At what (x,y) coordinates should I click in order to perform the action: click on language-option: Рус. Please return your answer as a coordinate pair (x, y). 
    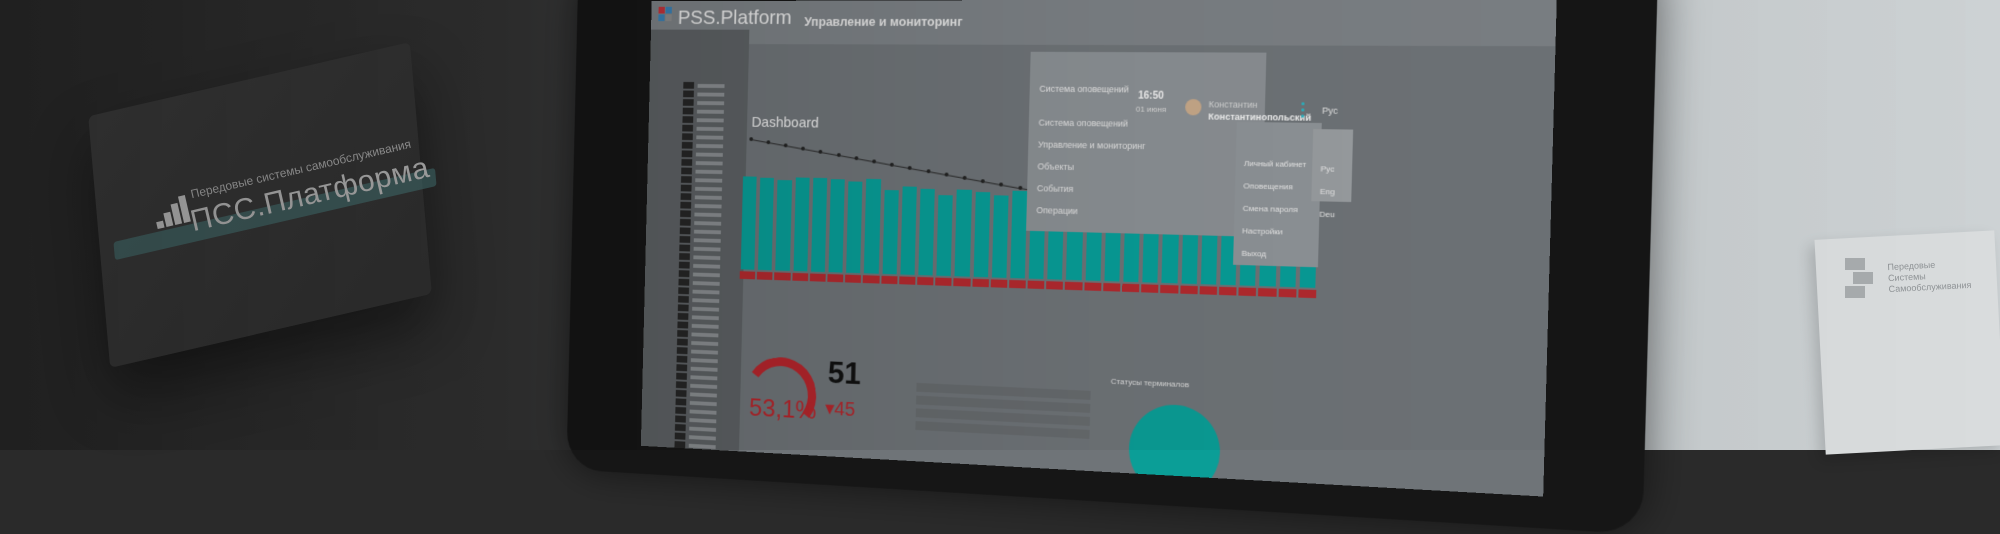
    Looking at the image, I should click on (1327, 169).